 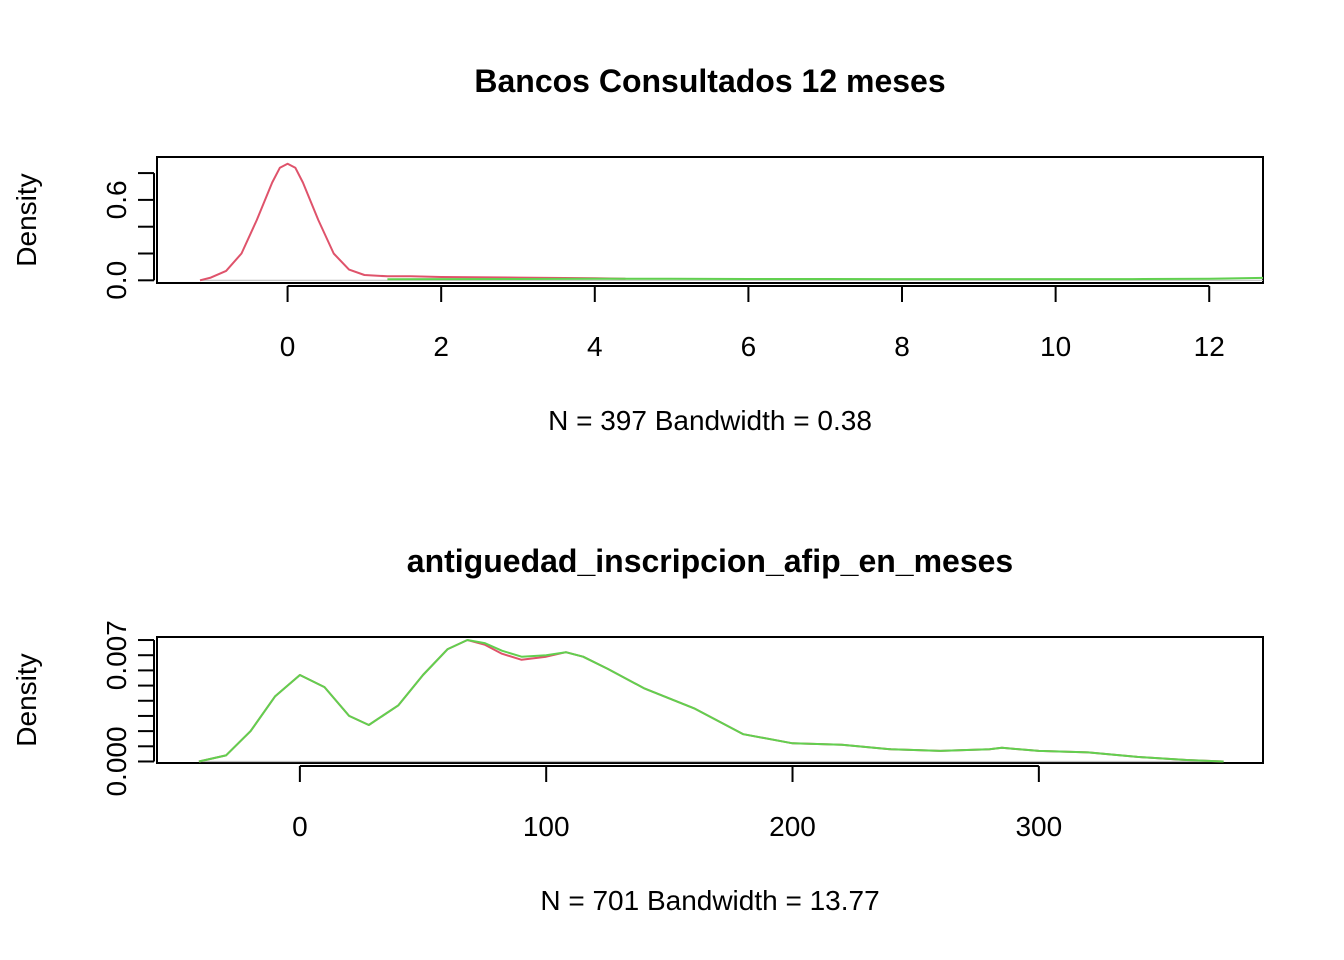 I want to click on x-axis-label: N = 701 Bandwidth = 13.77, so click(x=709, y=900).